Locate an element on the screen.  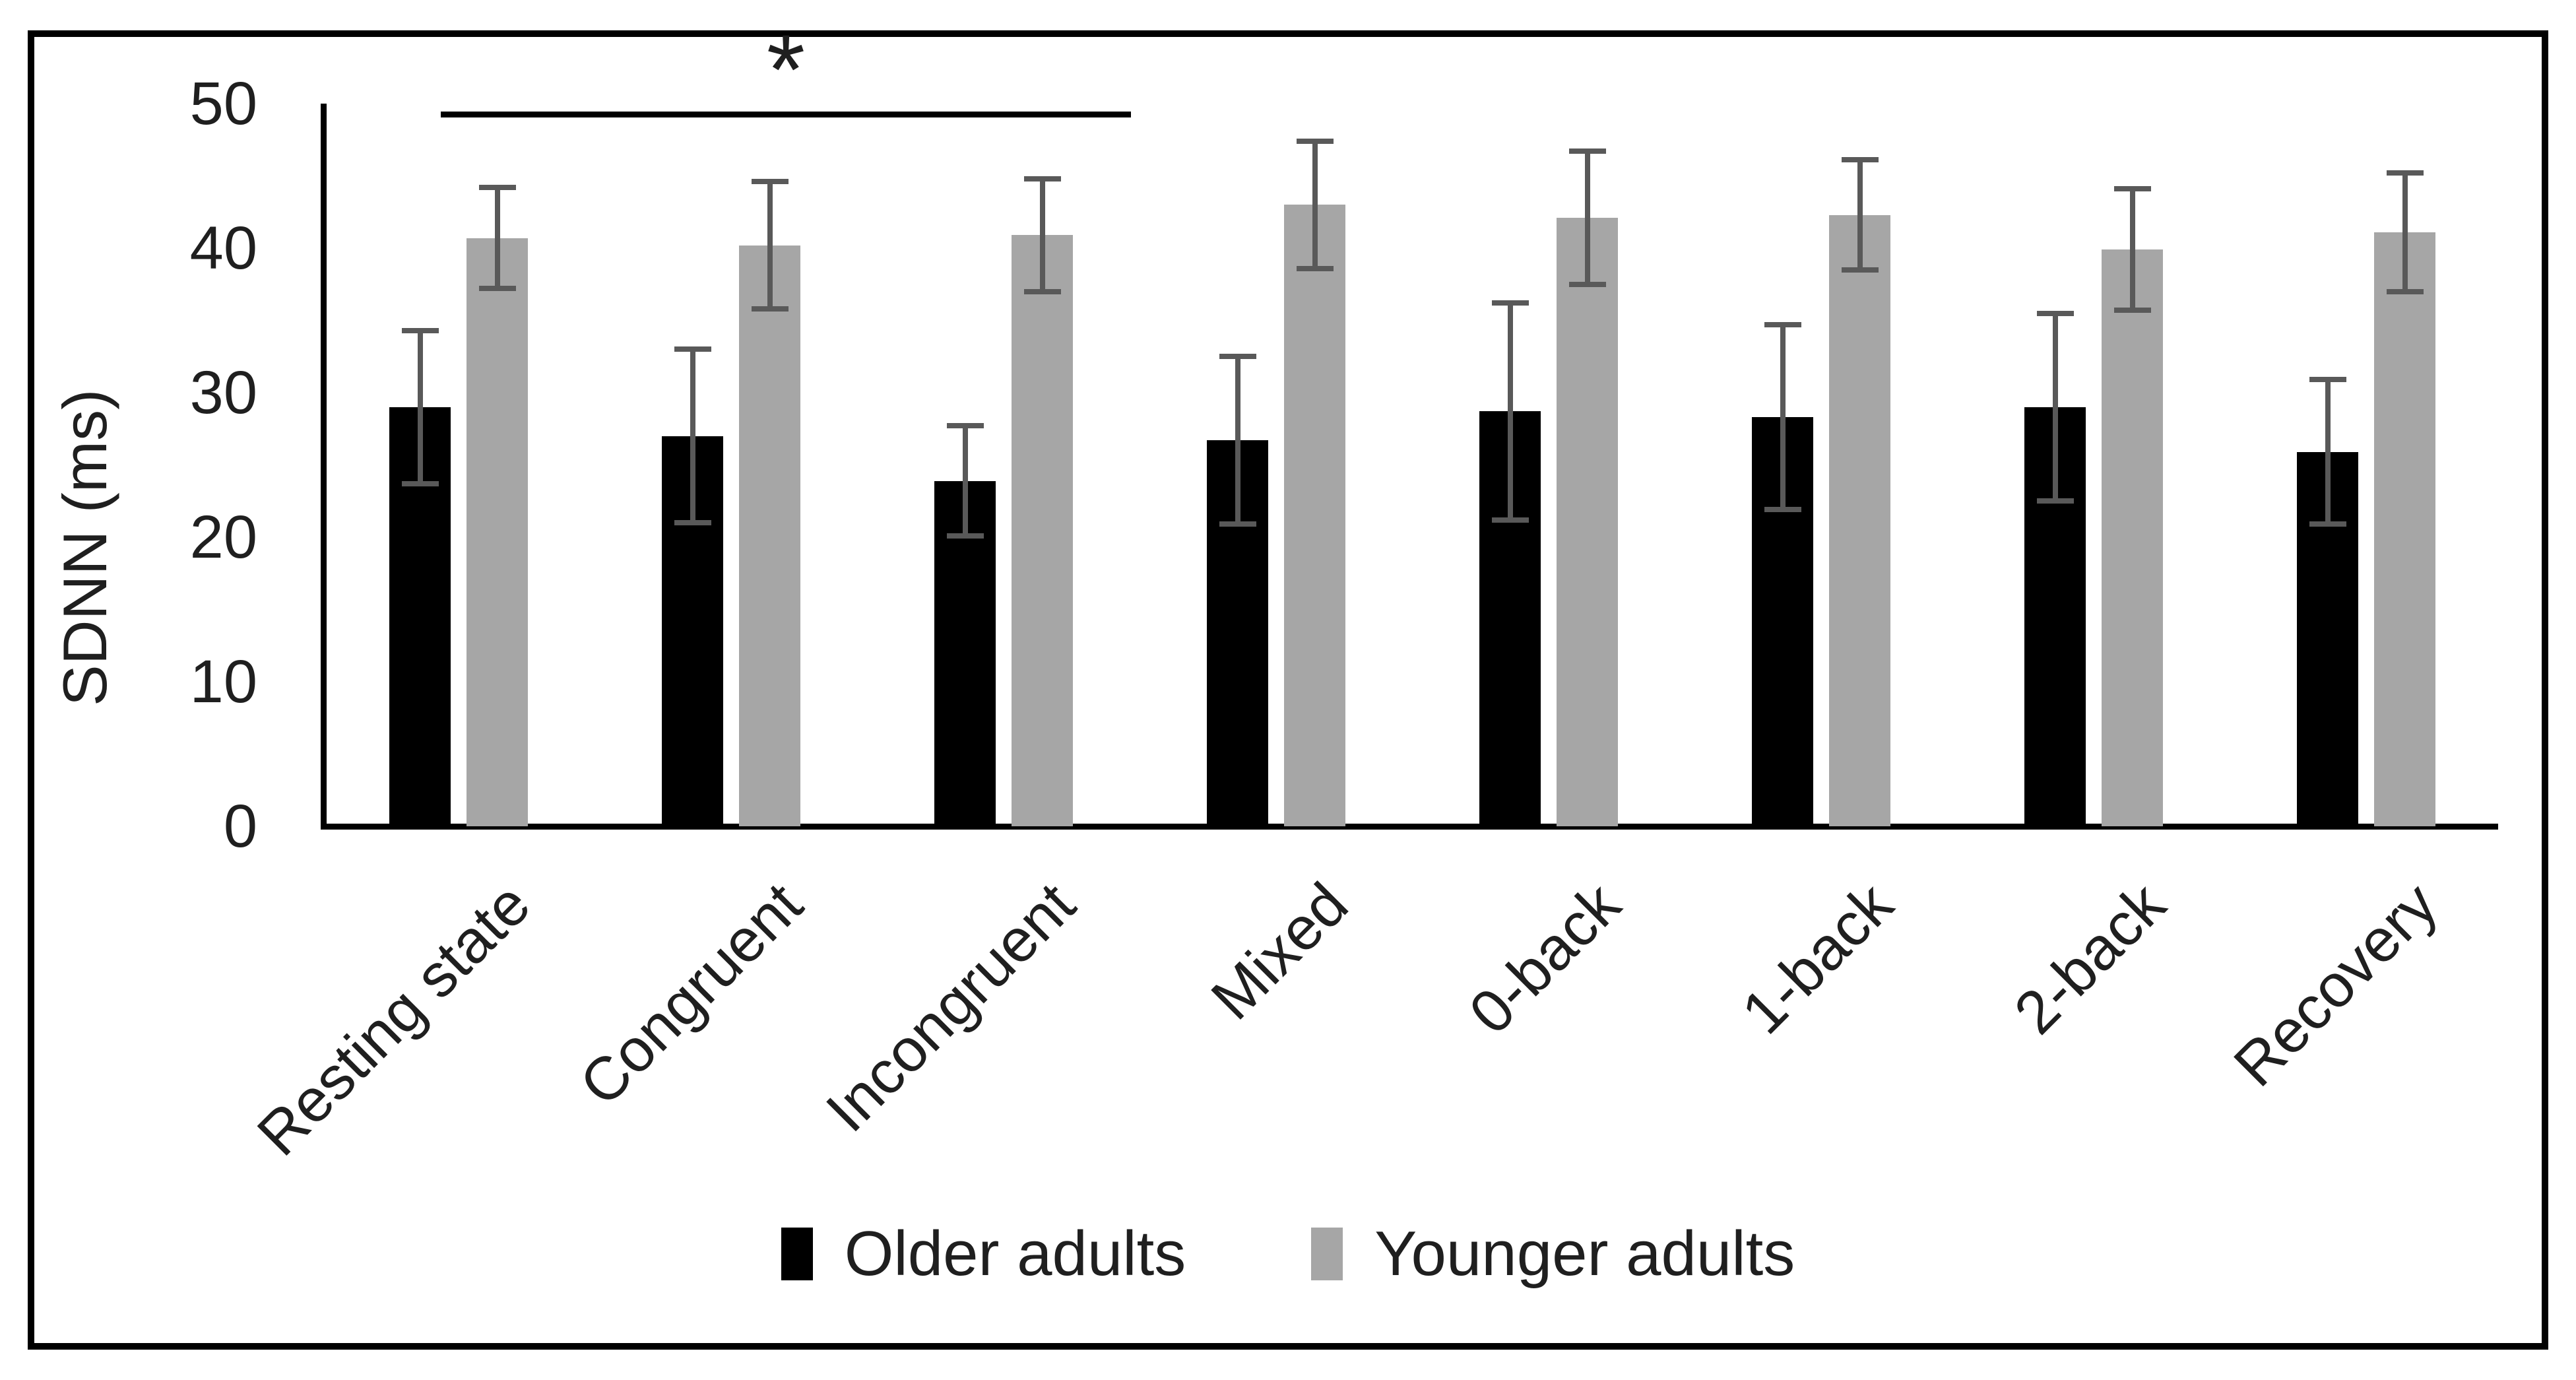
error-bar-stem-younger-adults-incongruent is located at coordinates (1042, 235).